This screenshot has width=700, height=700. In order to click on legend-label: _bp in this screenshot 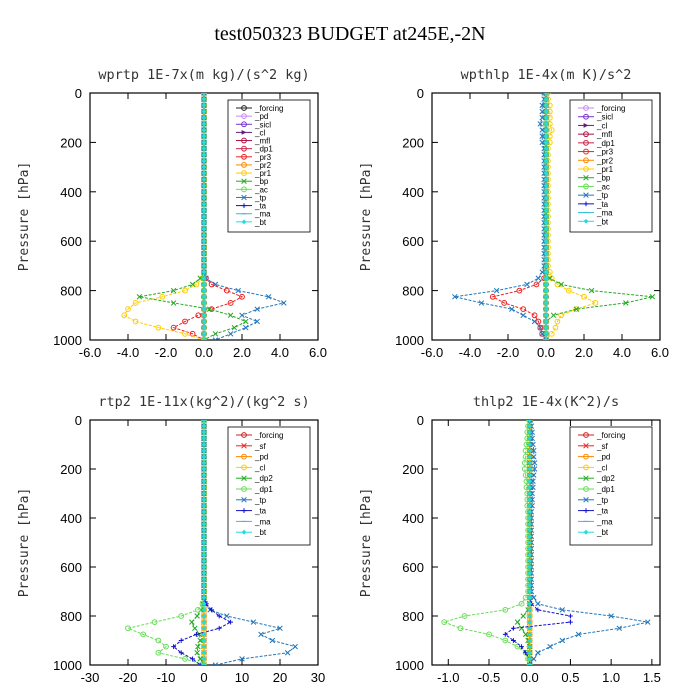, I will do `click(603, 178)`.